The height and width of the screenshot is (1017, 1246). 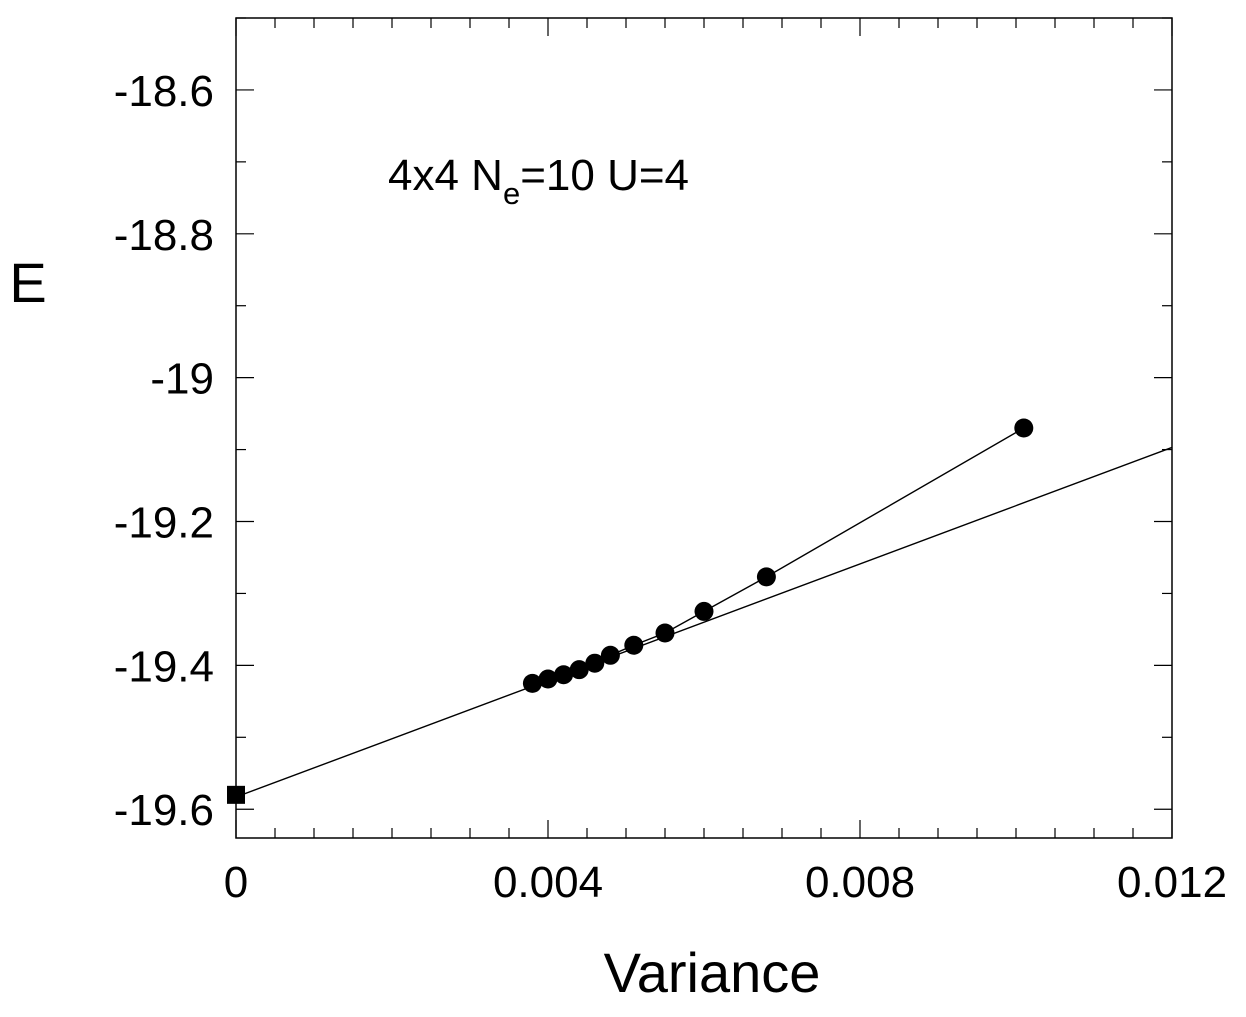 I want to click on y-tick-label: -19.6, so click(x=164, y=810).